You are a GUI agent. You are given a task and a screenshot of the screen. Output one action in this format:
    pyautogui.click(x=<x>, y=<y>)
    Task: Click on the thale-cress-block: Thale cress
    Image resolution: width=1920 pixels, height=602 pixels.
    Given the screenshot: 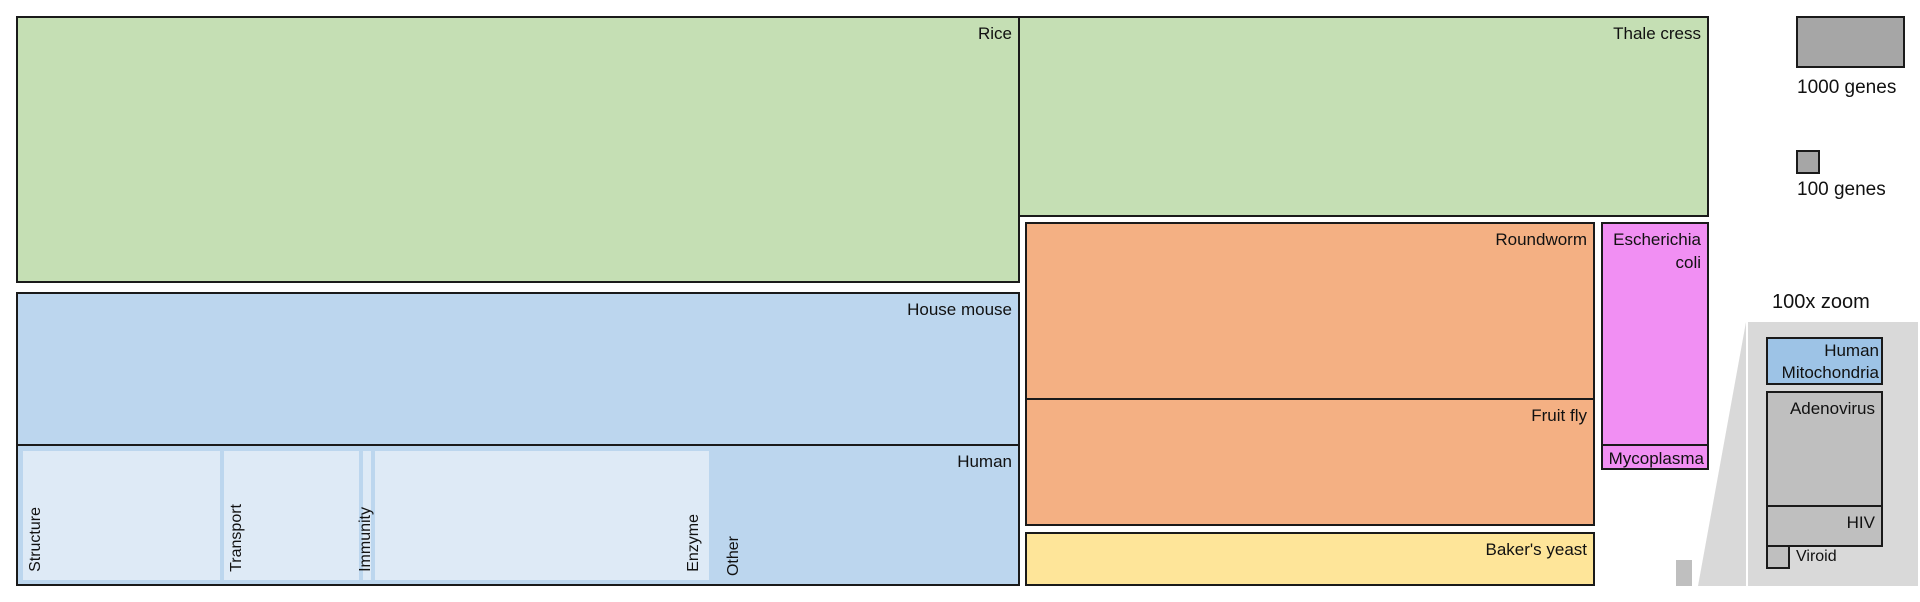 What is the action you would take?
    pyautogui.click(x=1363, y=116)
    